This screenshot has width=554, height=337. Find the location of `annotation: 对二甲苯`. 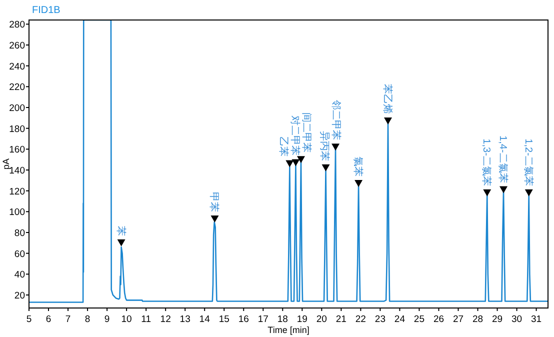

annotation: 对二甲苯 is located at coordinates (294, 136).